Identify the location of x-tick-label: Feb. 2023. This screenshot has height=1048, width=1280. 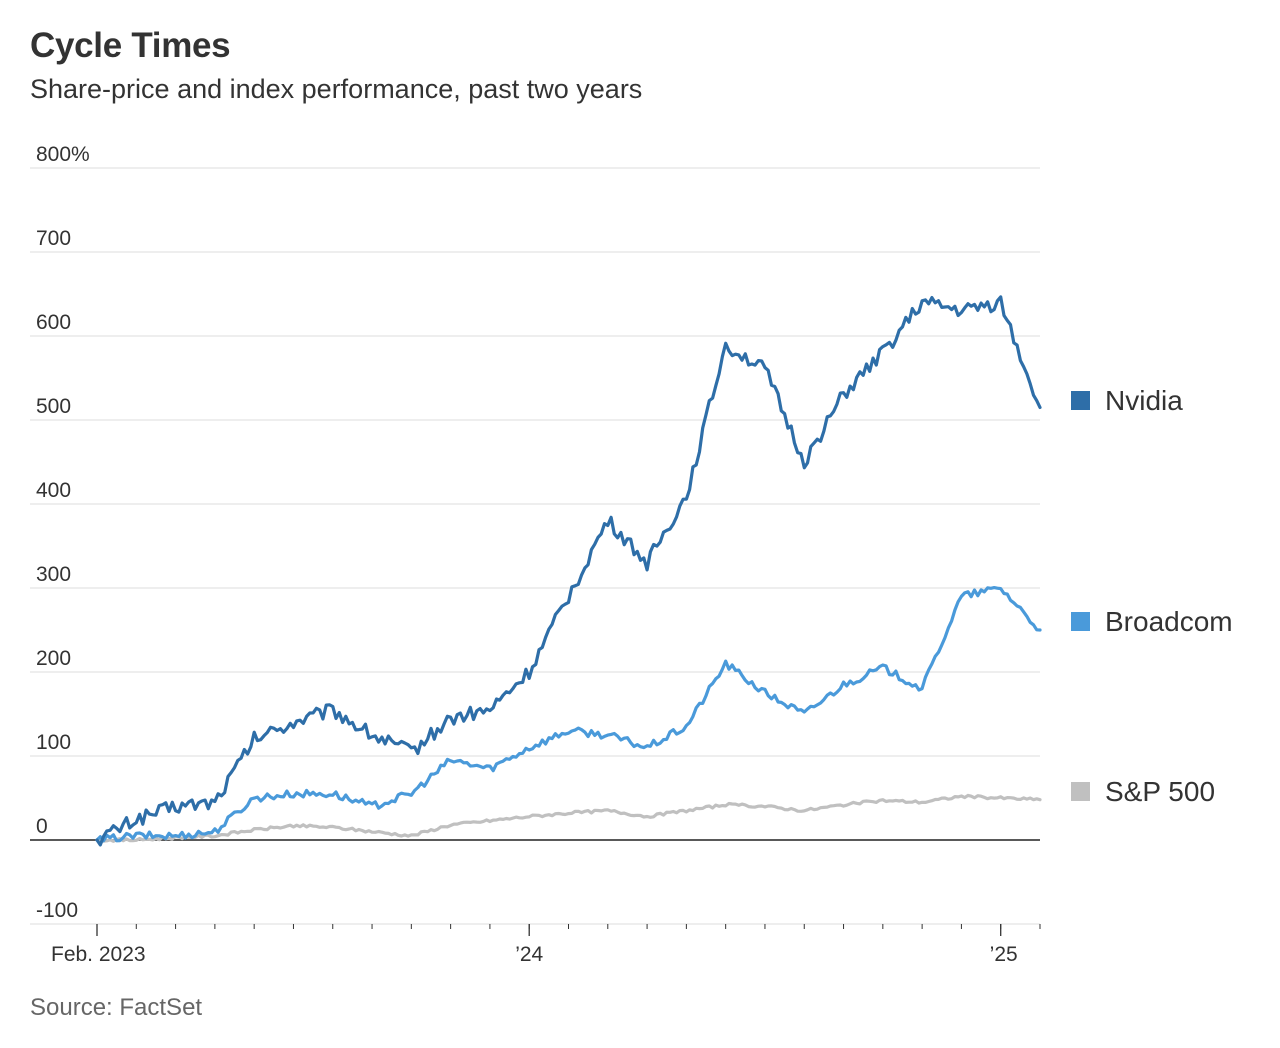
(98, 954).